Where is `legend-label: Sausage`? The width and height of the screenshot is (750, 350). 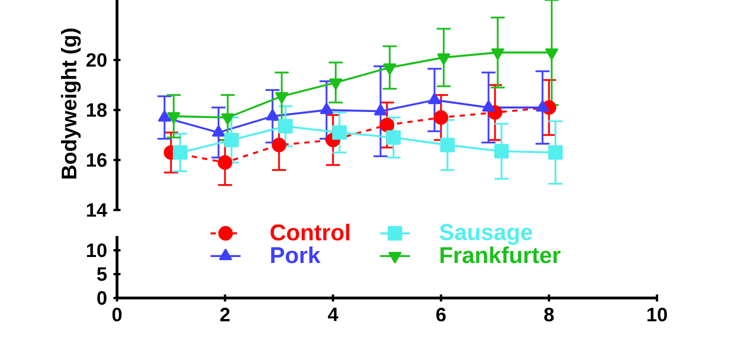
legend-label: Sausage is located at coordinates (486, 234).